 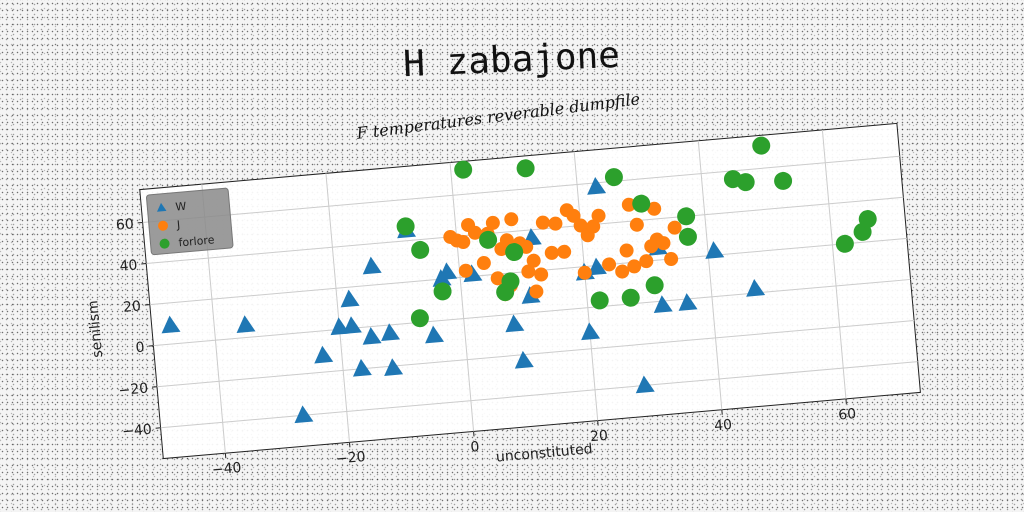 I want to click on legend-marker-j, so click(x=163, y=225).